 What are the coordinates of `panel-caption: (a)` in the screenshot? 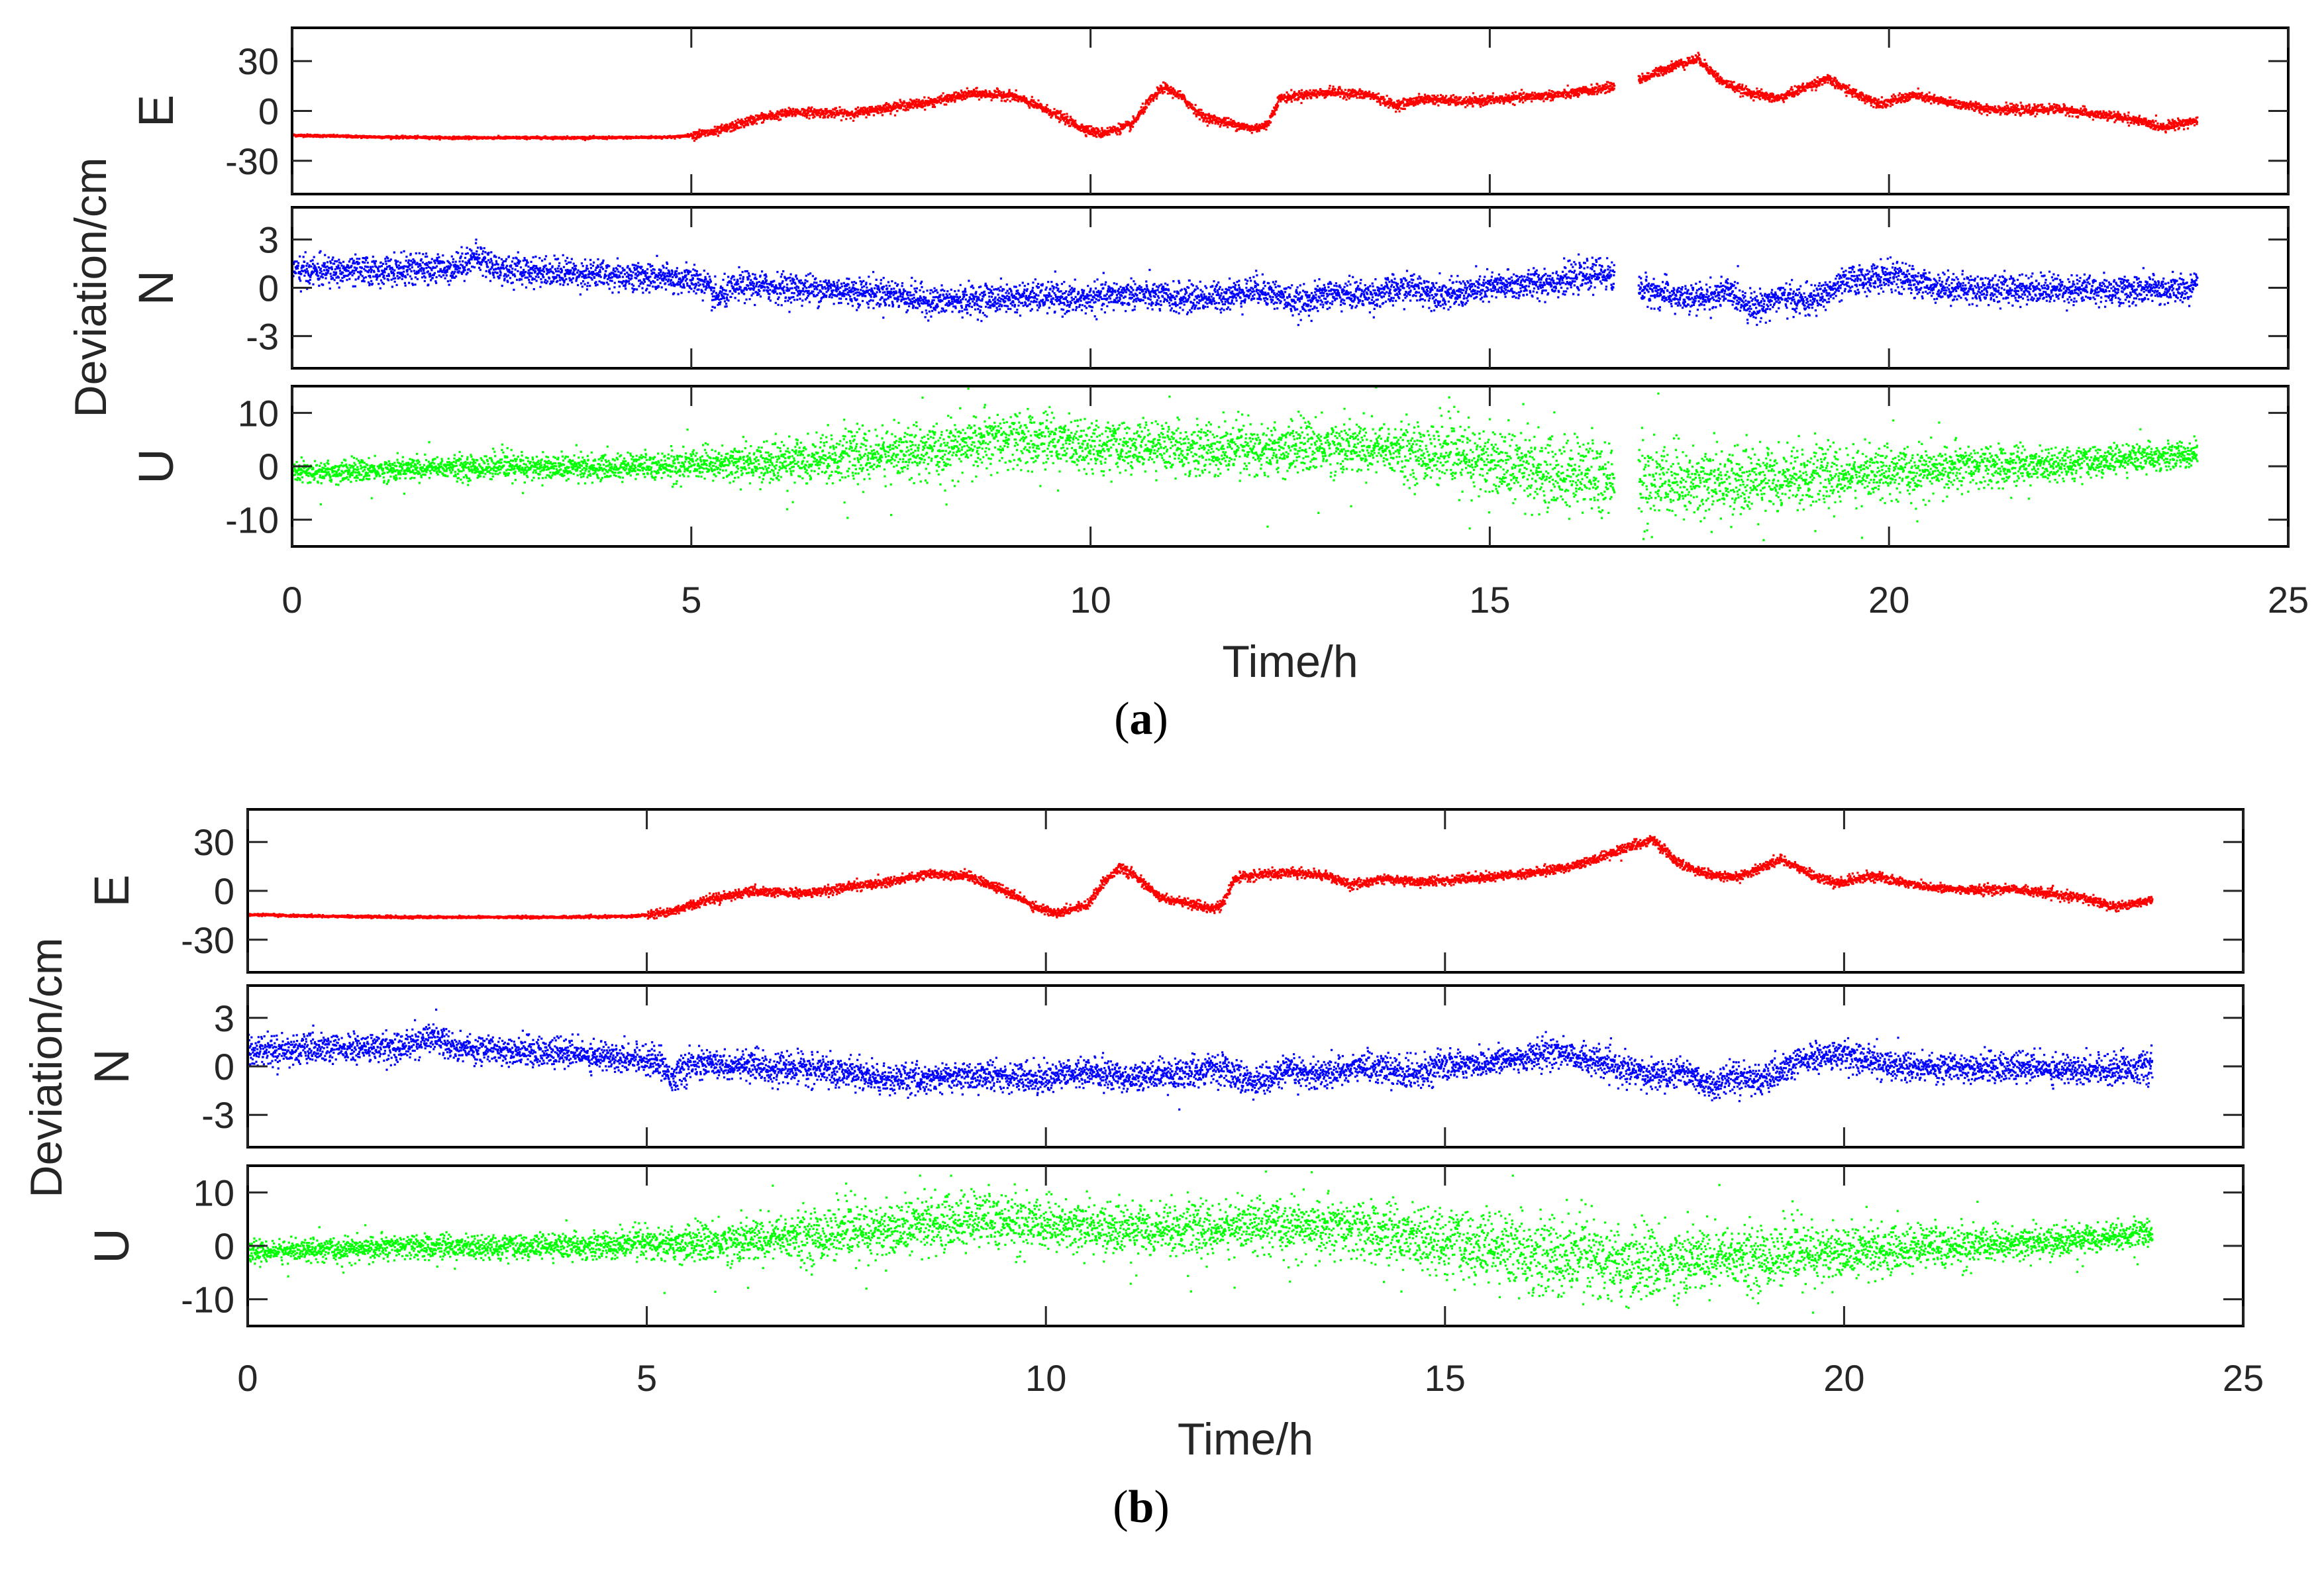 It's located at (1141, 718).